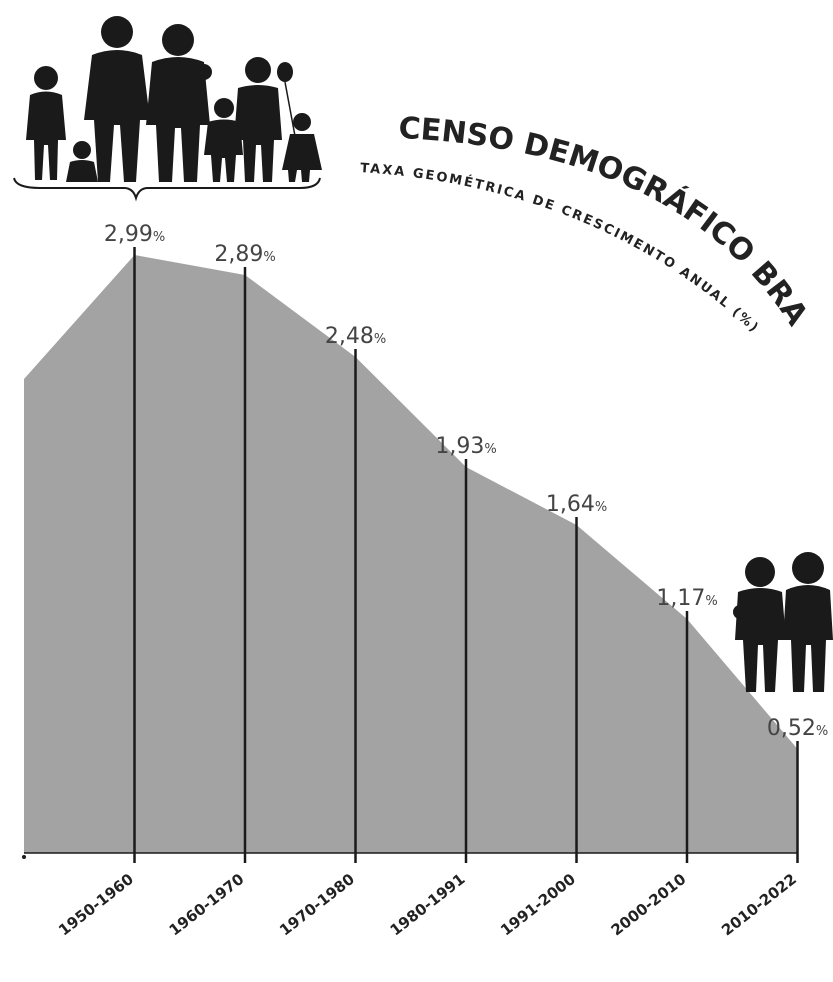 Image resolution: width=833 pixels, height=982 pixels. Describe the element at coordinates (686, 598) in the screenshot. I see `data-label-2000-2010: 1,17%` at that location.